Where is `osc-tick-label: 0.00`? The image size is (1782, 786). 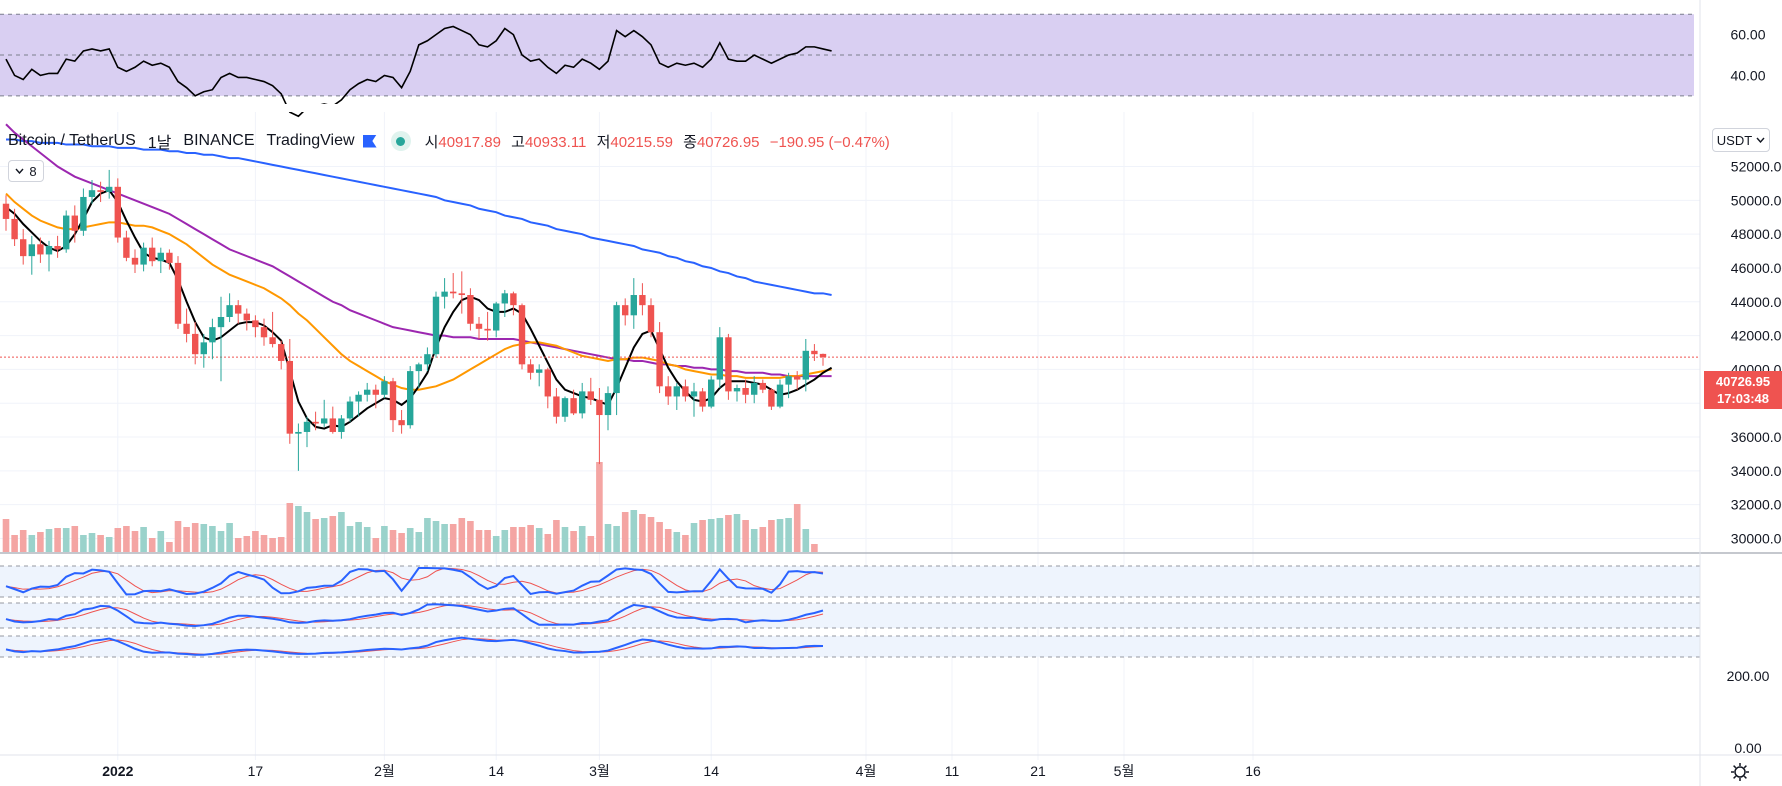
osc-tick-label: 0.00 is located at coordinates (1747, 748).